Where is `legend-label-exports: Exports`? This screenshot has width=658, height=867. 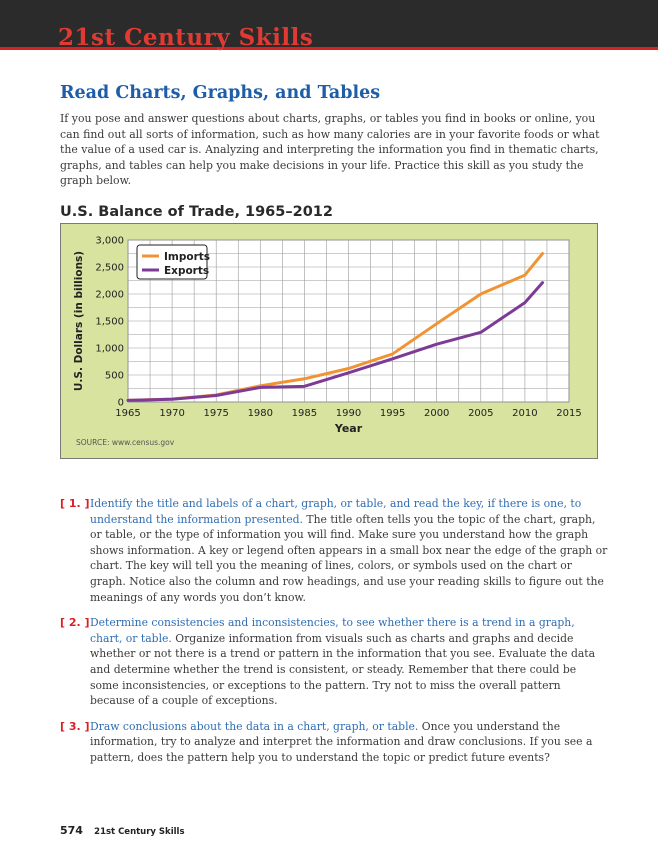 legend-label-exports: Exports is located at coordinates (186, 271).